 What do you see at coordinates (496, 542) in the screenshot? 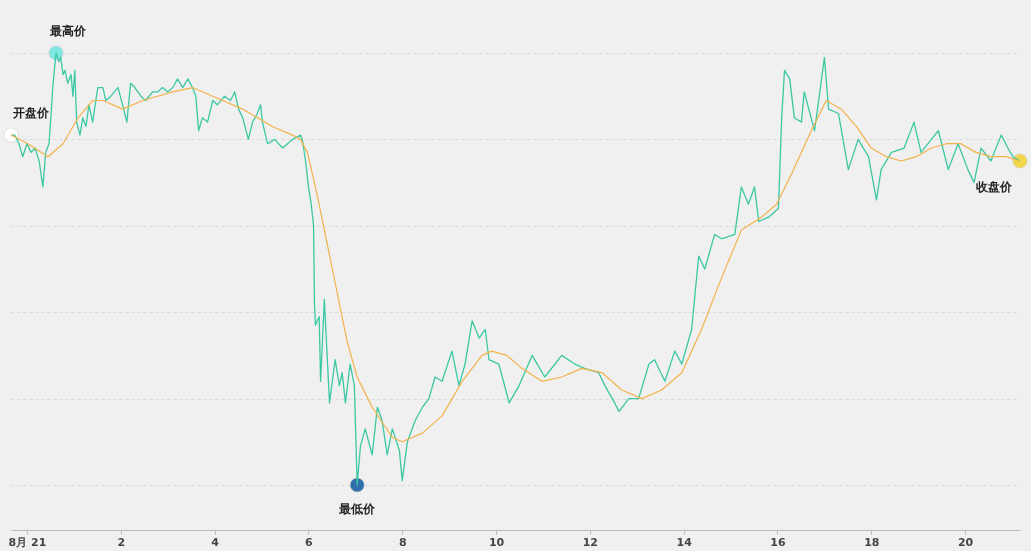
I see `x-tick-label: 10` at bounding box center [496, 542].